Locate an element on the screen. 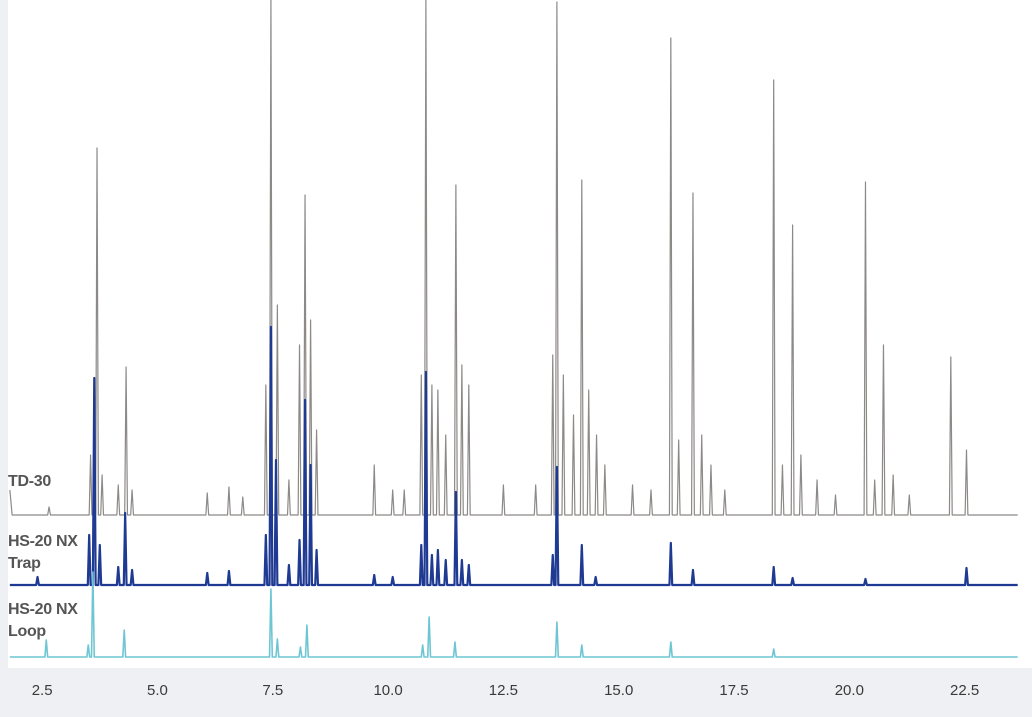 Image resolution: width=1032 pixels, height=717 pixels. series-label: TD-30 is located at coordinates (29, 481).